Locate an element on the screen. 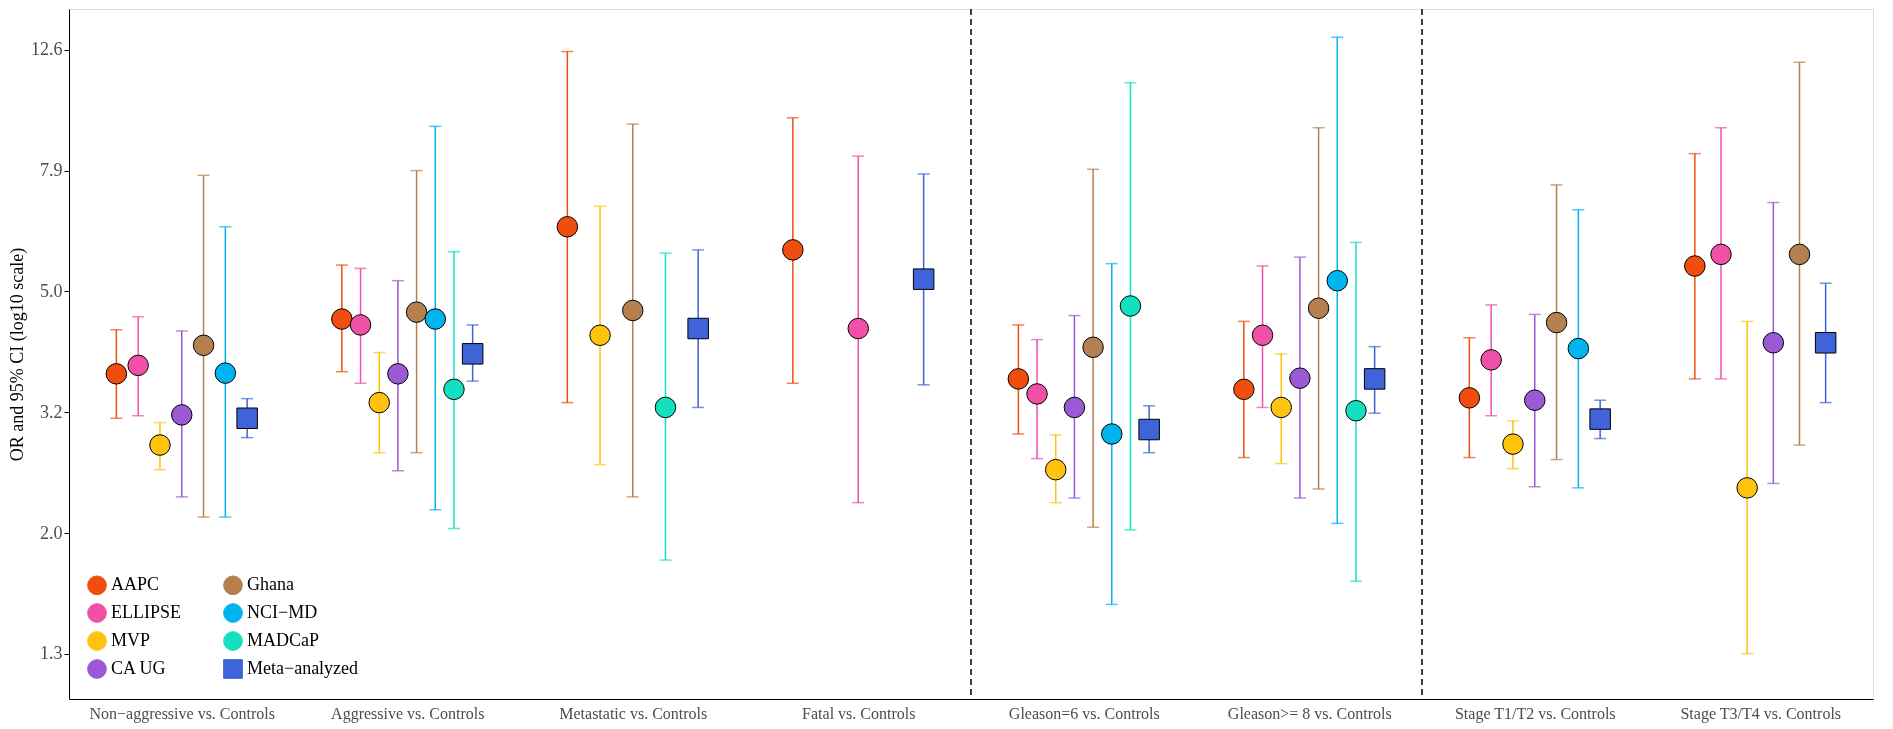 The height and width of the screenshot is (729, 1893). y-axis-title: OR and 95% CI (log10 scale) is located at coordinates (17, 354).